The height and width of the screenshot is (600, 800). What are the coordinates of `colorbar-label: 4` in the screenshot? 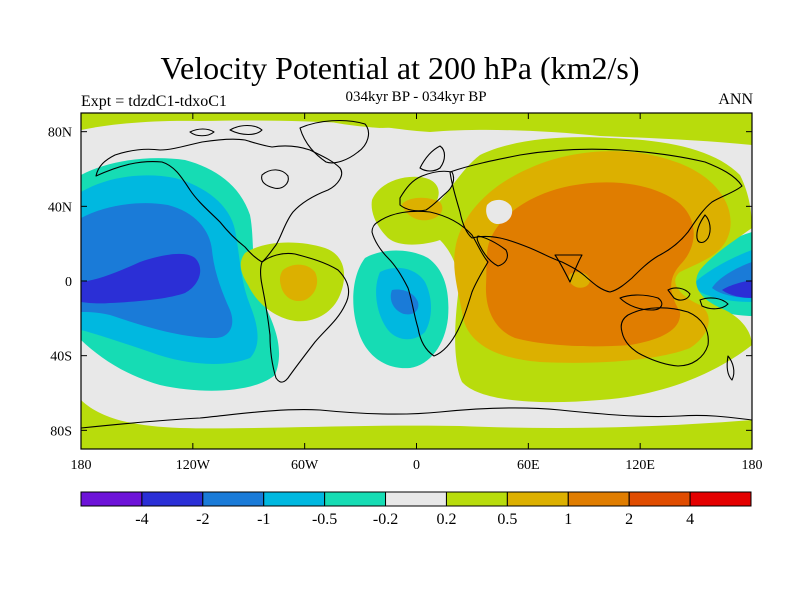 It's located at (690, 519).